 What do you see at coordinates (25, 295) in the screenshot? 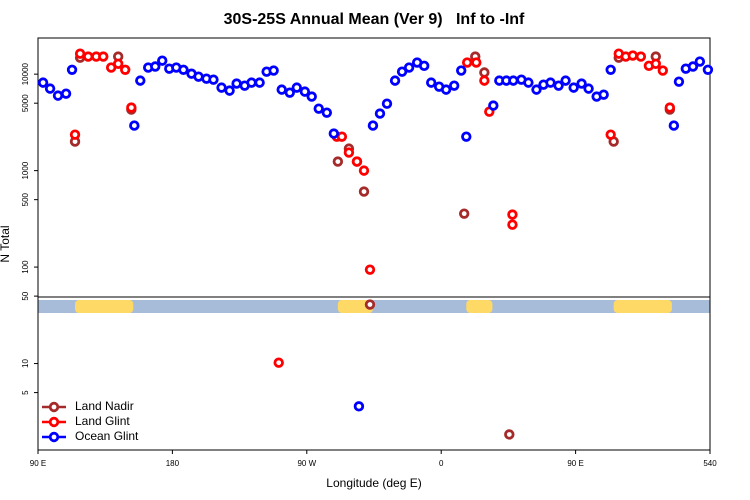
I see `y-tick-label: 50` at bounding box center [25, 295].